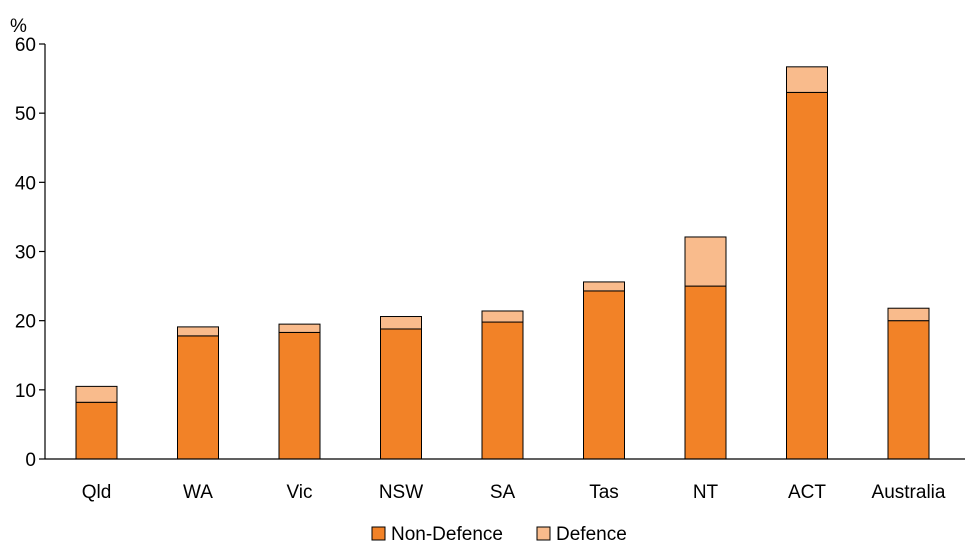 Image resolution: width=970 pixels, height=552 pixels. I want to click on y-tick-label: 30, so click(25, 253).